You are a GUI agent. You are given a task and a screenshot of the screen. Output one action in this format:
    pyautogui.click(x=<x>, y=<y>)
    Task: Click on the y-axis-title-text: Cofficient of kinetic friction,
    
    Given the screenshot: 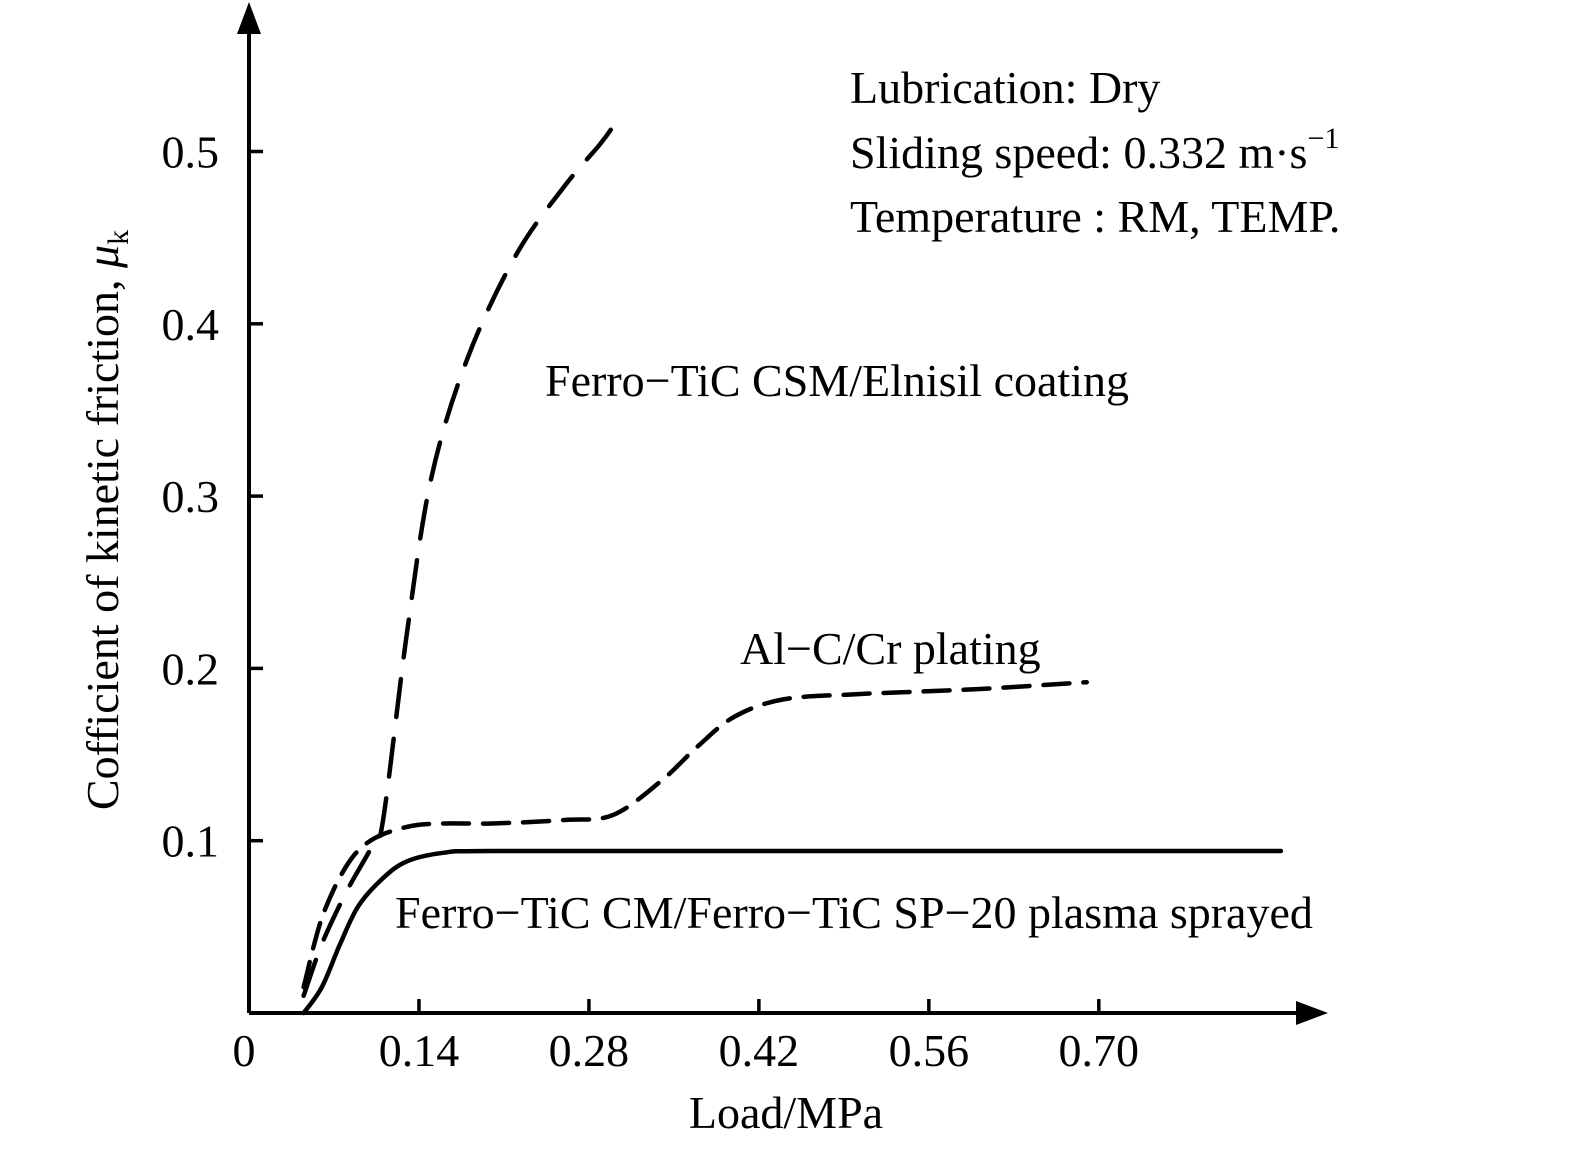 What is the action you would take?
    pyautogui.click(x=102, y=539)
    